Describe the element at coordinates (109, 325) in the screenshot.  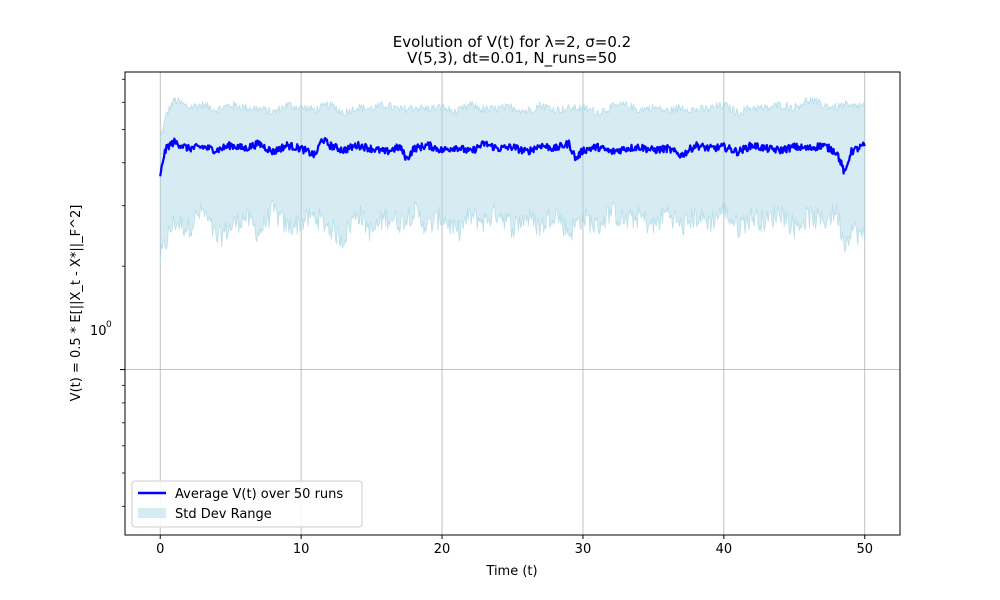
I see `y-tick-label-exponent: 0` at that location.